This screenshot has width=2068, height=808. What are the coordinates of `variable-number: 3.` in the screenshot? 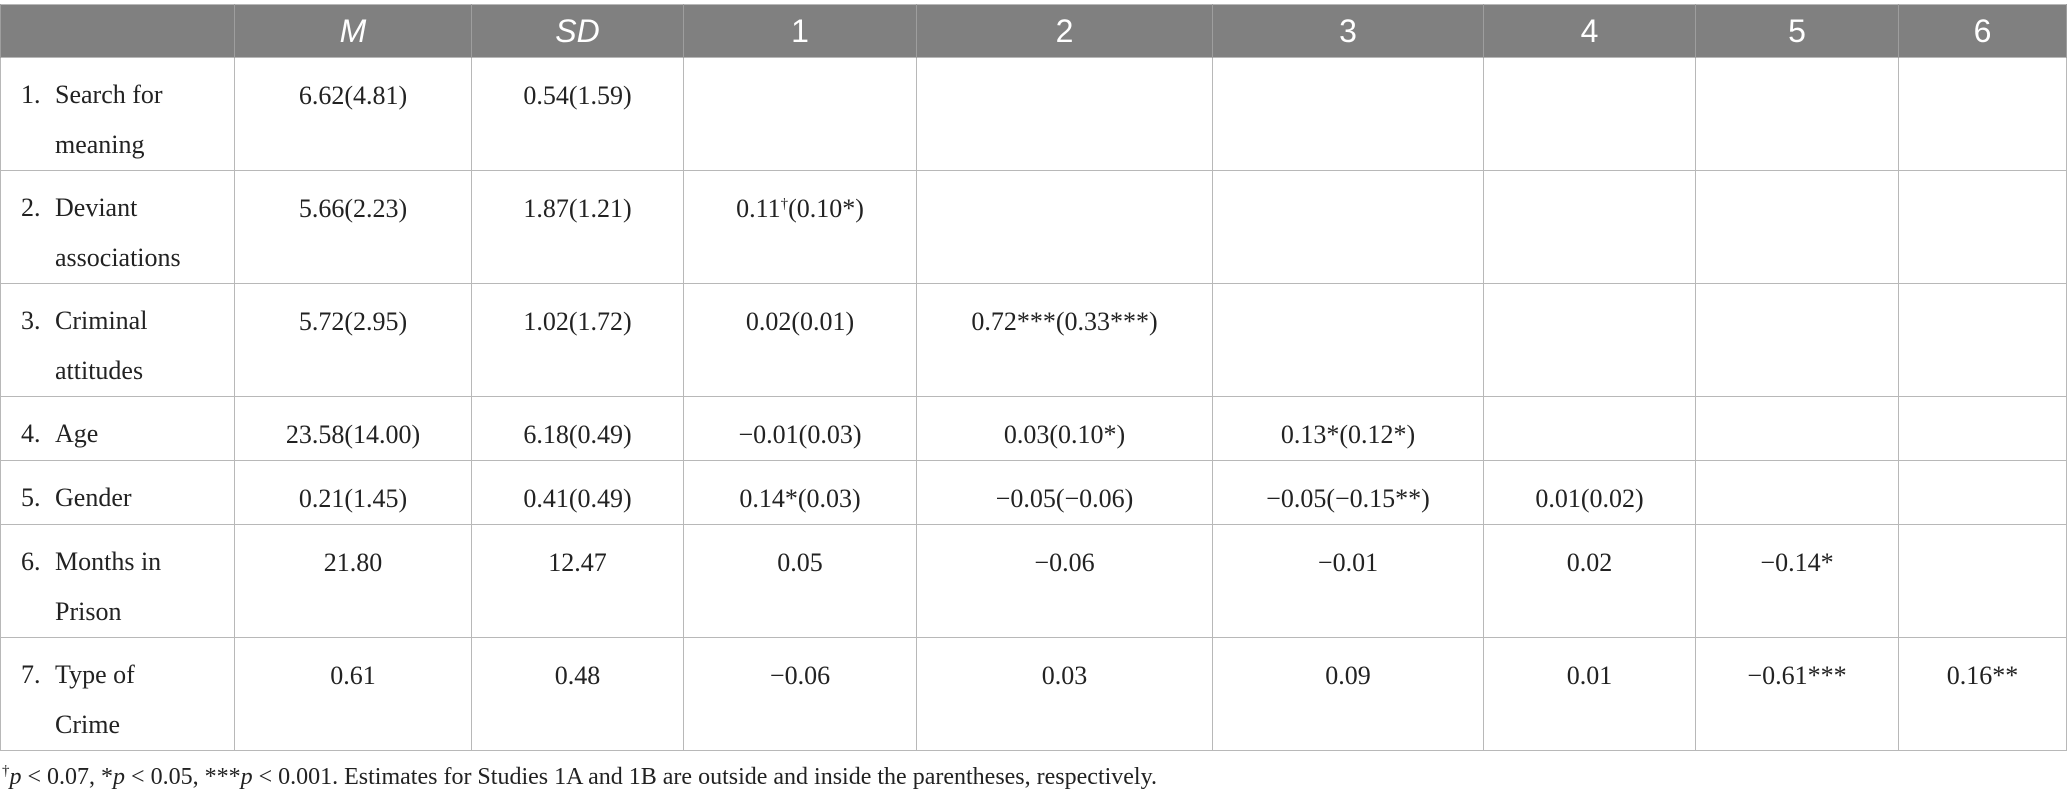 It's located at (31, 320).